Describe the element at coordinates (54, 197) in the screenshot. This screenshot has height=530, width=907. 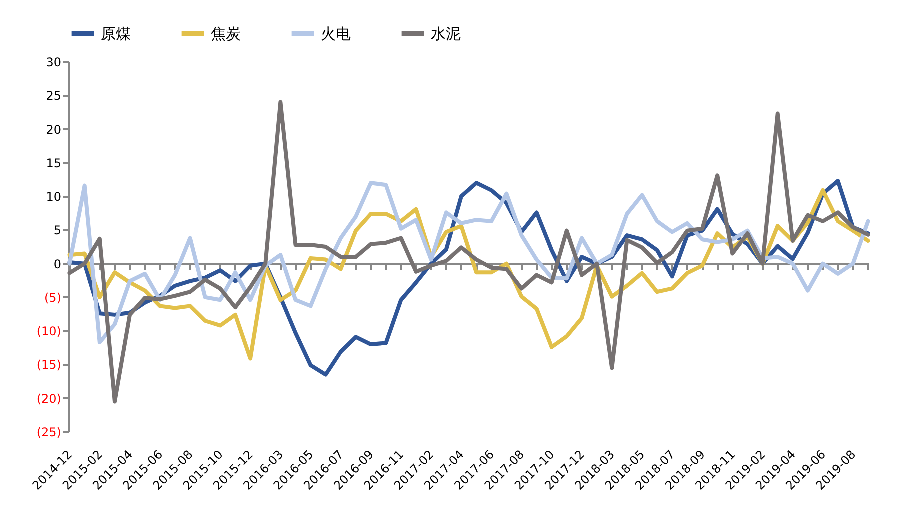
I see `y-tick-label: 10` at that location.